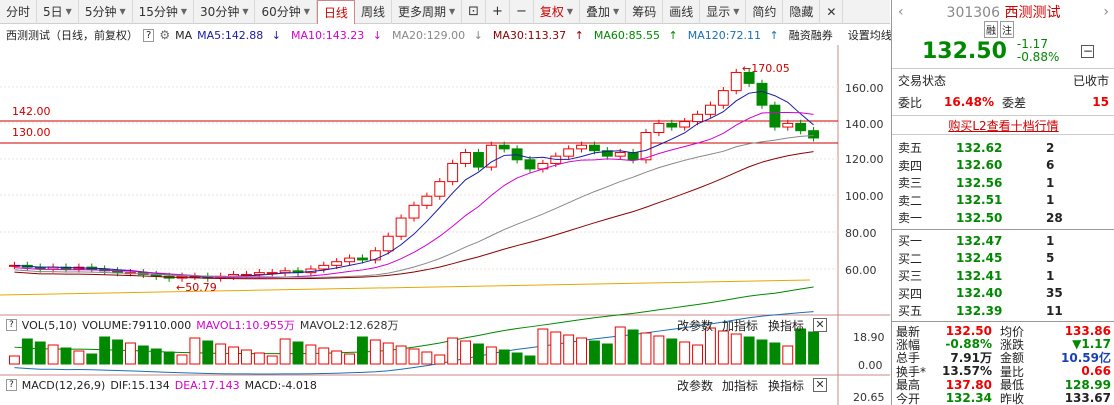 The width and height of the screenshot is (1114, 405). Describe the element at coordinates (976, 241) in the screenshot. I see `bid-row: 买一 132.47 1` at that location.